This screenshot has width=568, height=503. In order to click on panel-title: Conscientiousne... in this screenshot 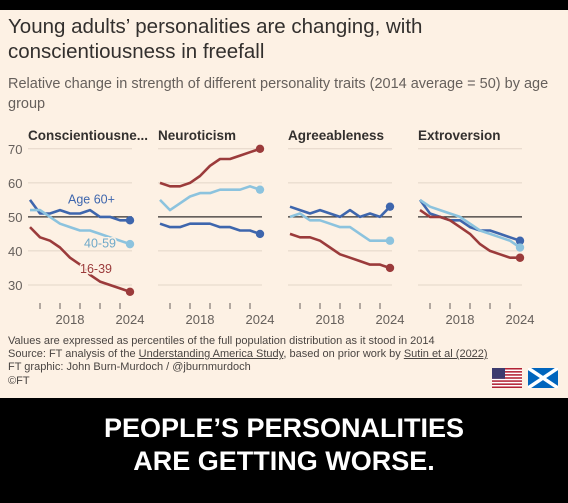, I will do `click(88, 135)`.